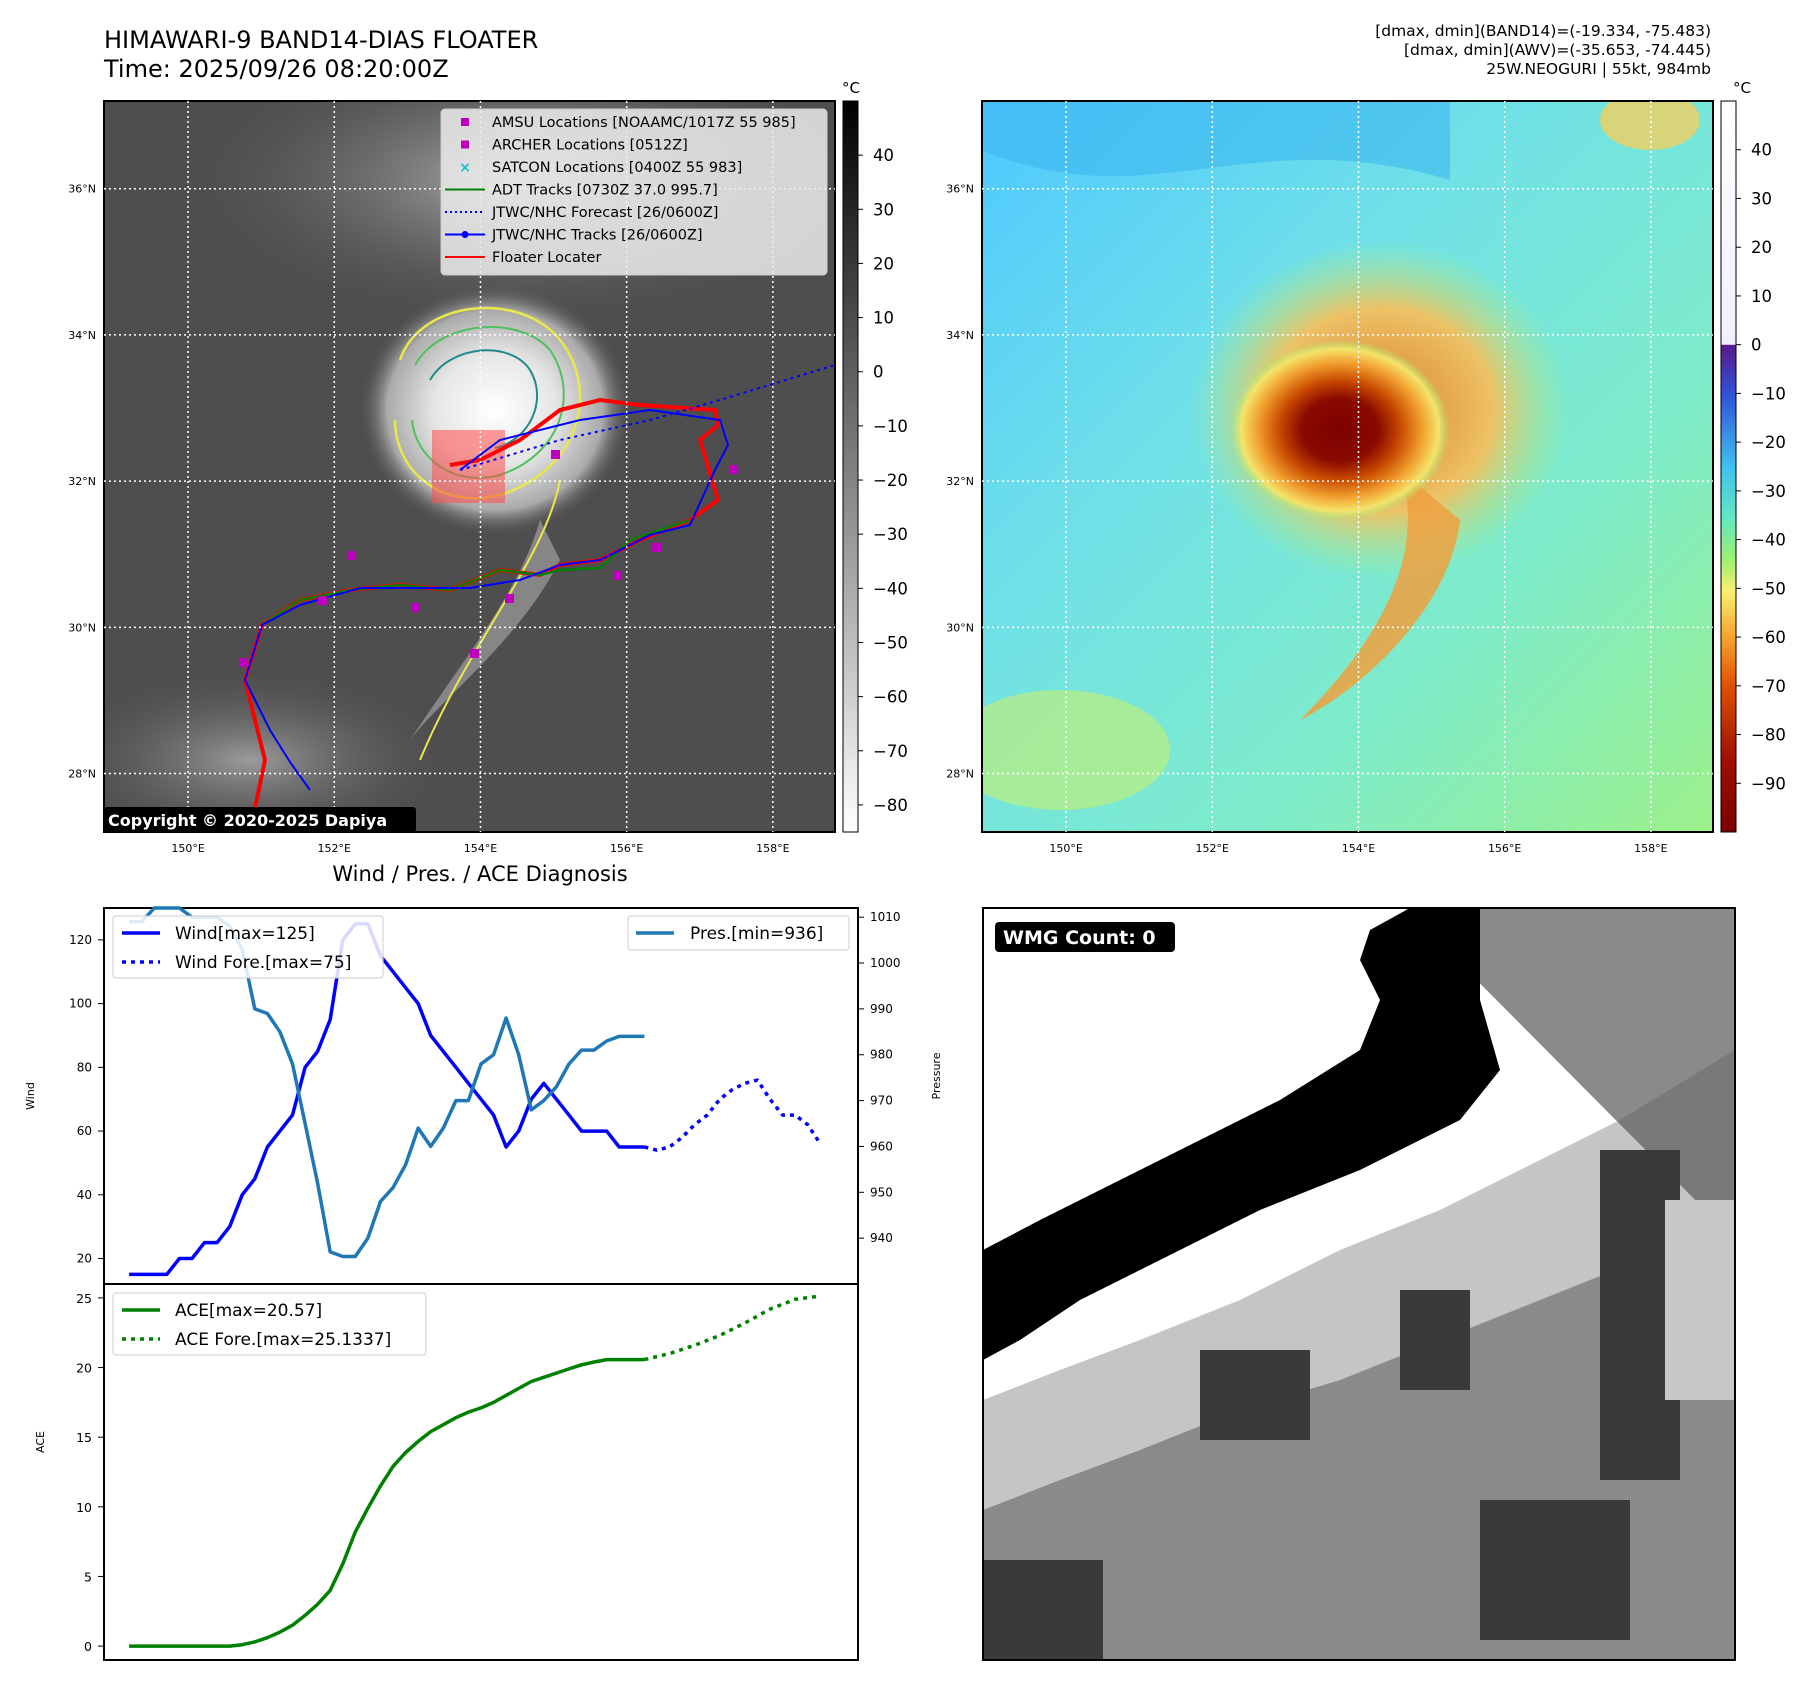 The width and height of the screenshot is (1797, 1690). I want to click on ir-rainband, so click(485, 630).